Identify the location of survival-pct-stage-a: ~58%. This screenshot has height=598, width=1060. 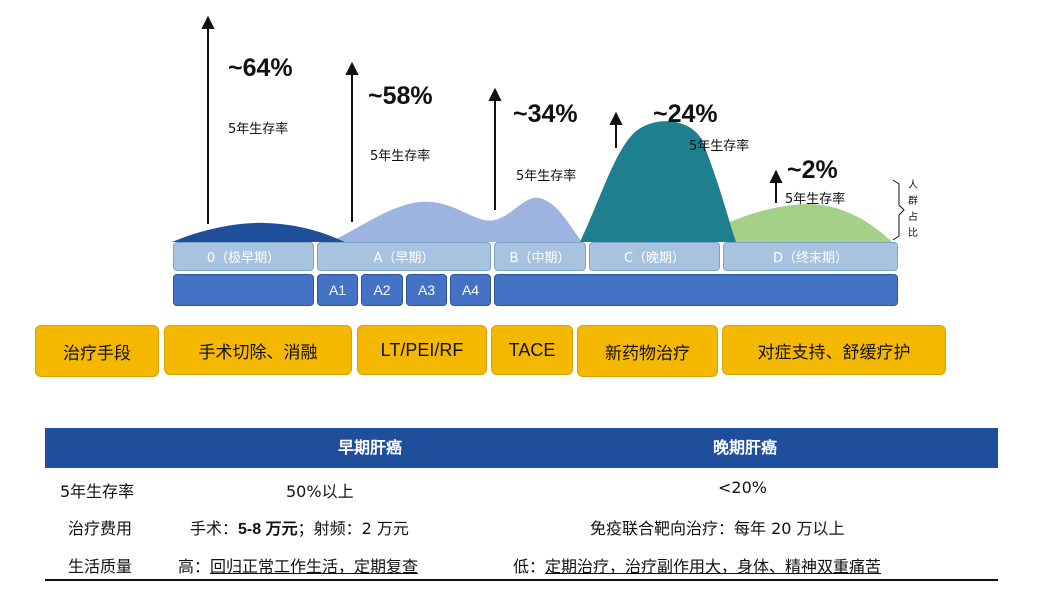
(400, 96).